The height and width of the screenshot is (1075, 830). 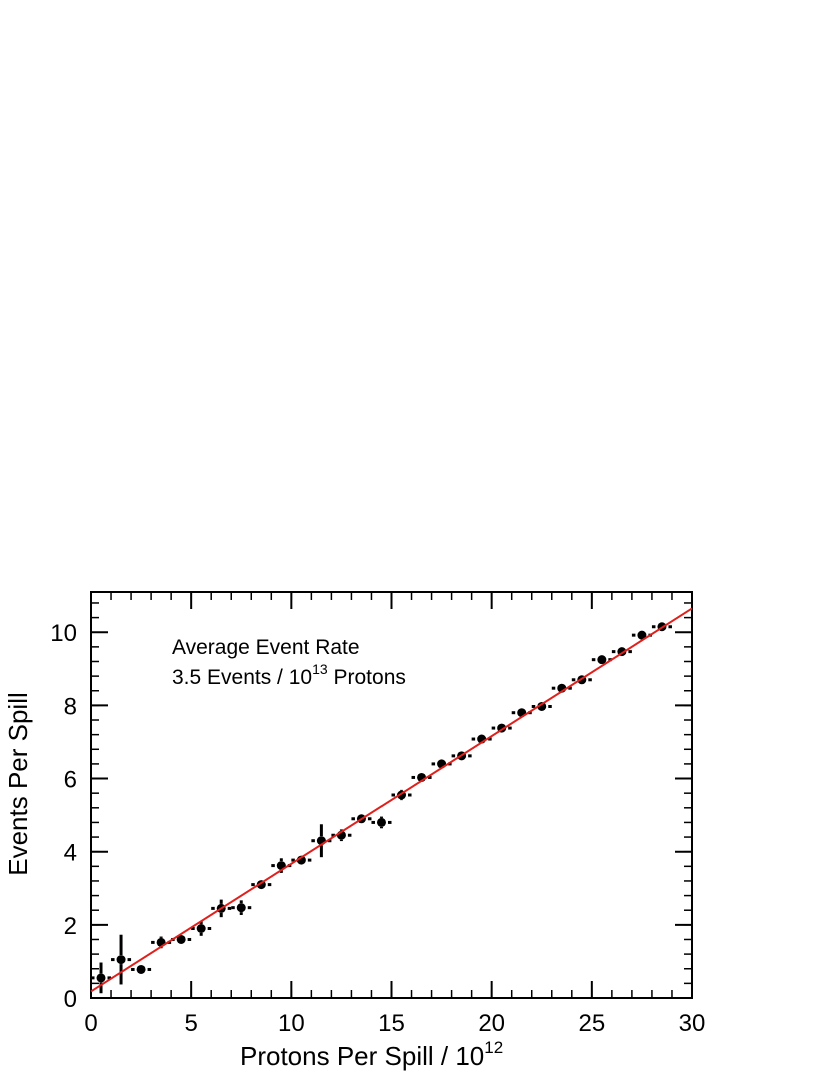 What do you see at coordinates (63, 816) in the screenshot?
I see `y-tick-labels: 0 2 4 6 8 10` at bounding box center [63, 816].